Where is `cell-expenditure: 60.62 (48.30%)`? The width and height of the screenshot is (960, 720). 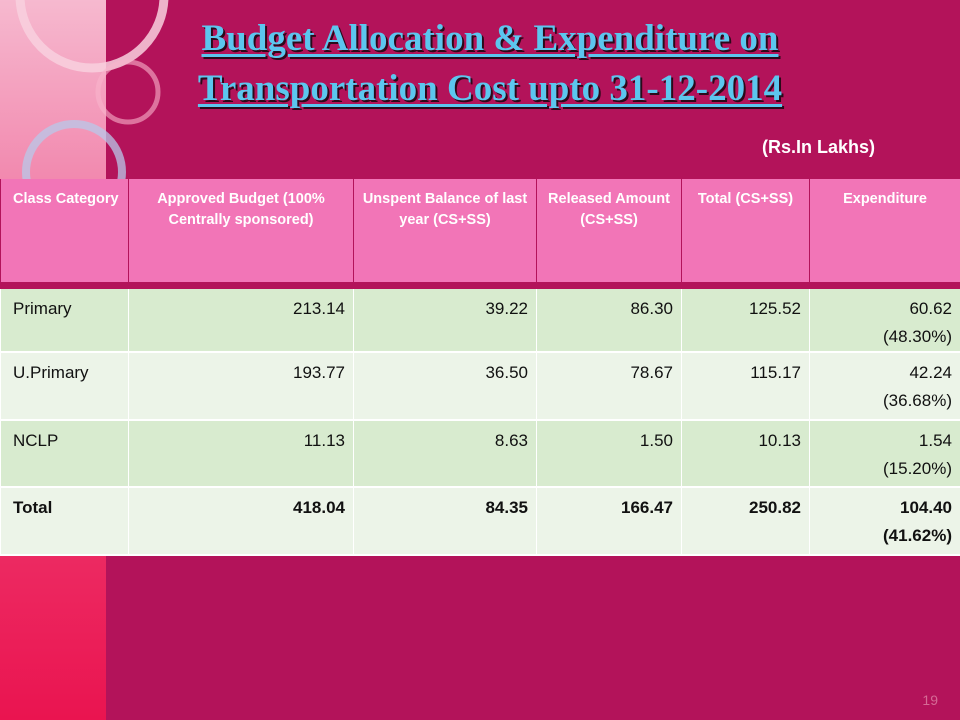 cell-expenditure: 60.62 (48.30%) is located at coordinates (884, 319).